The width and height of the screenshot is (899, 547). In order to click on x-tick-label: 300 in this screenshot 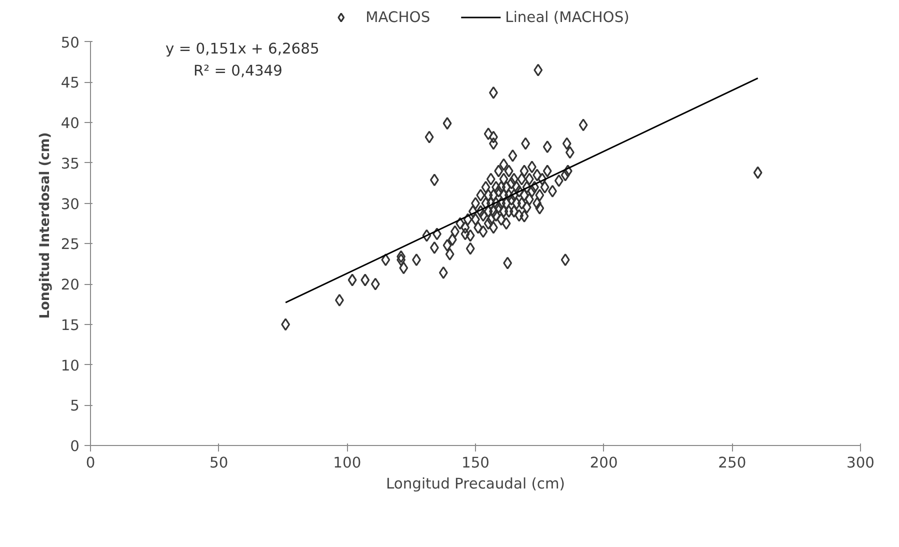, I will do `click(860, 463)`.